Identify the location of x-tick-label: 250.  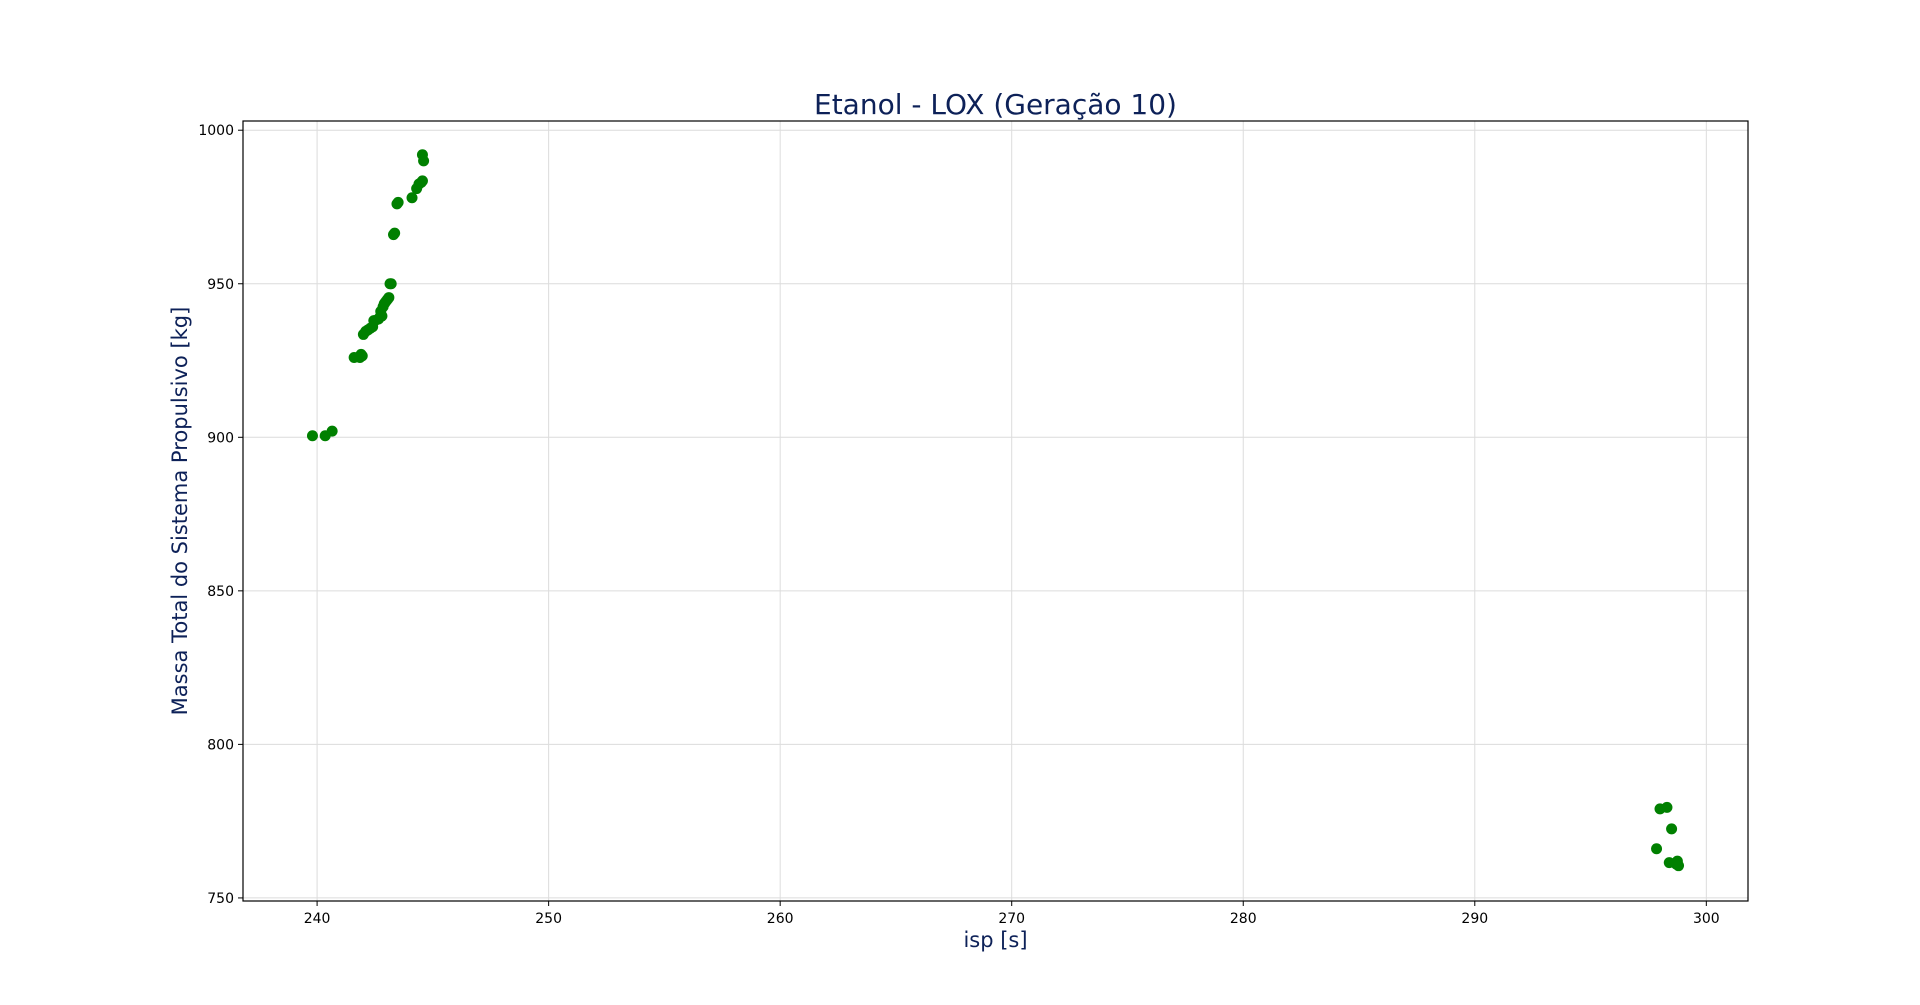
(548, 919).